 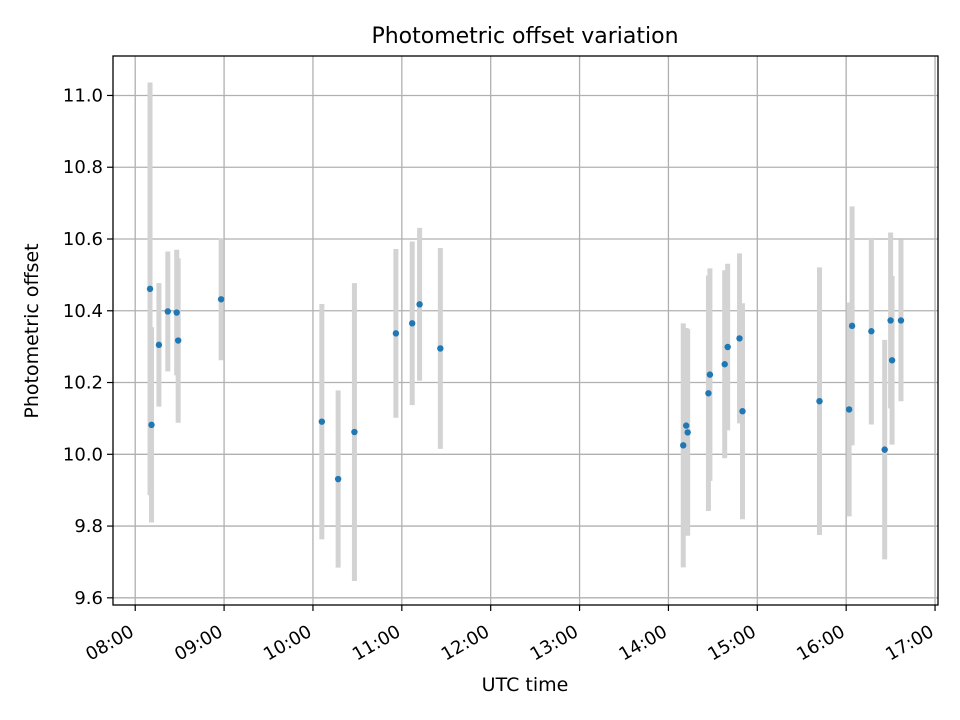 I want to click on x-tick-label: 13:00, so click(x=554, y=643).